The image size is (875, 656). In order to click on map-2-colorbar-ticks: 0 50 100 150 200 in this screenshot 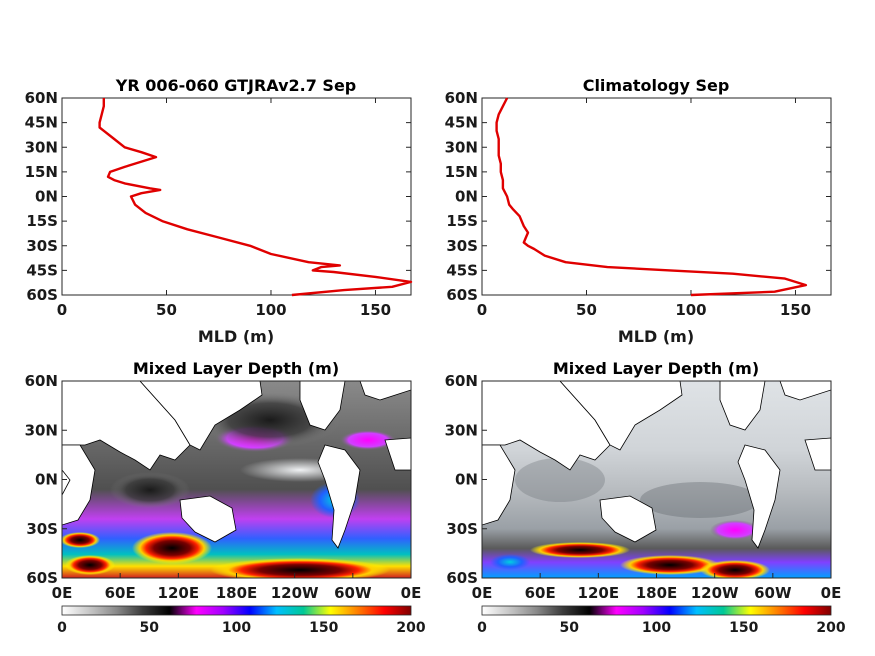, I will do `click(661, 628)`.